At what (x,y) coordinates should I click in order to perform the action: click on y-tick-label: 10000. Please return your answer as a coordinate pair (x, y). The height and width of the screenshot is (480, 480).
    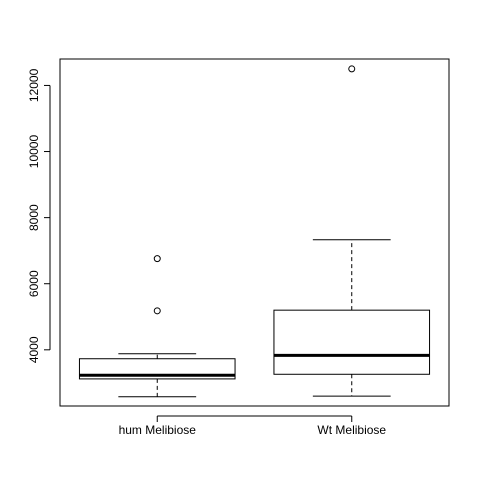
    Looking at the image, I should click on (34, 152).